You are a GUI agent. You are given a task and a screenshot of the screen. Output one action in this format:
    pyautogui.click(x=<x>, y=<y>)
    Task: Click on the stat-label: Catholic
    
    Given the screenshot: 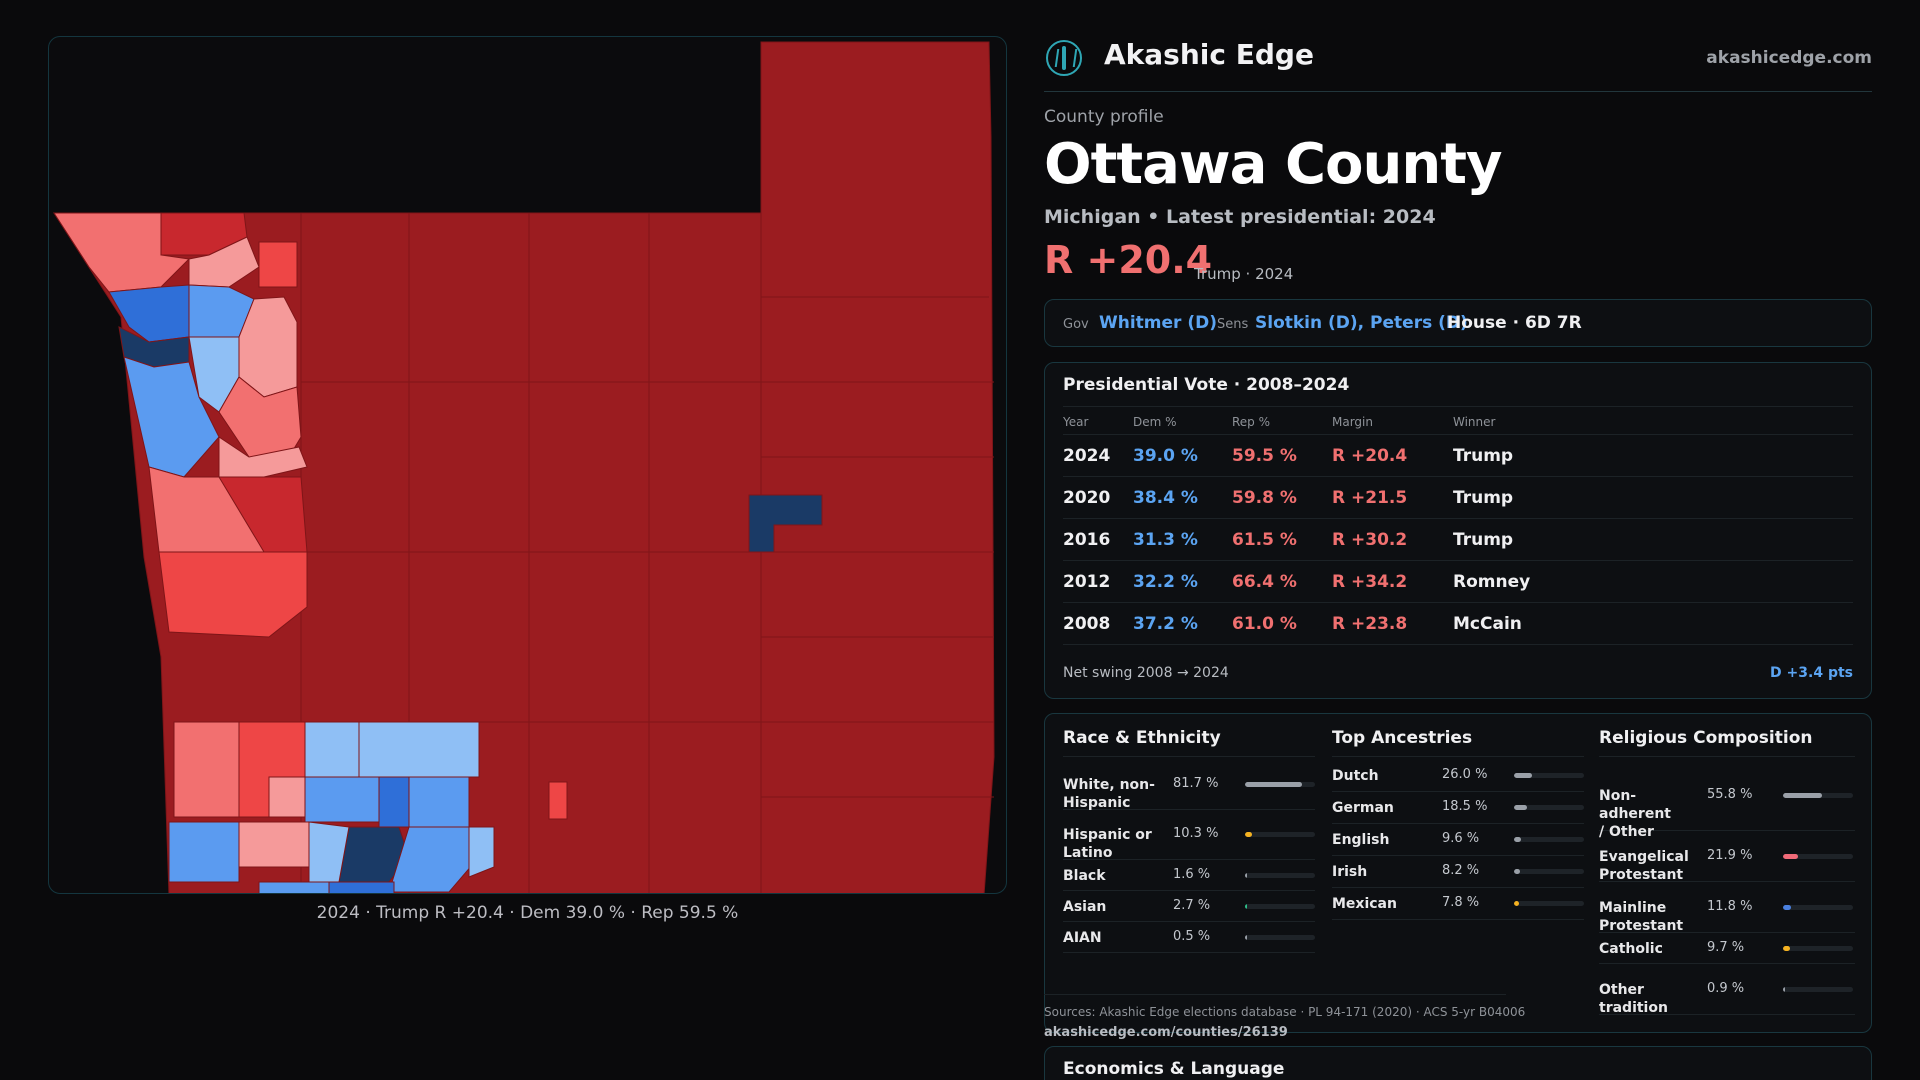 What is the action you would take?
    pyautogui.click(x=1631, y=948)
    